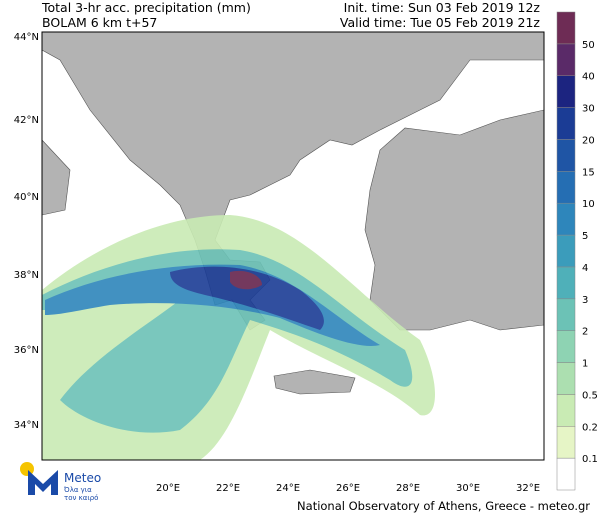 The image size is (600, 521). I want to click on colorbar-label: 40, so click(588, 77).